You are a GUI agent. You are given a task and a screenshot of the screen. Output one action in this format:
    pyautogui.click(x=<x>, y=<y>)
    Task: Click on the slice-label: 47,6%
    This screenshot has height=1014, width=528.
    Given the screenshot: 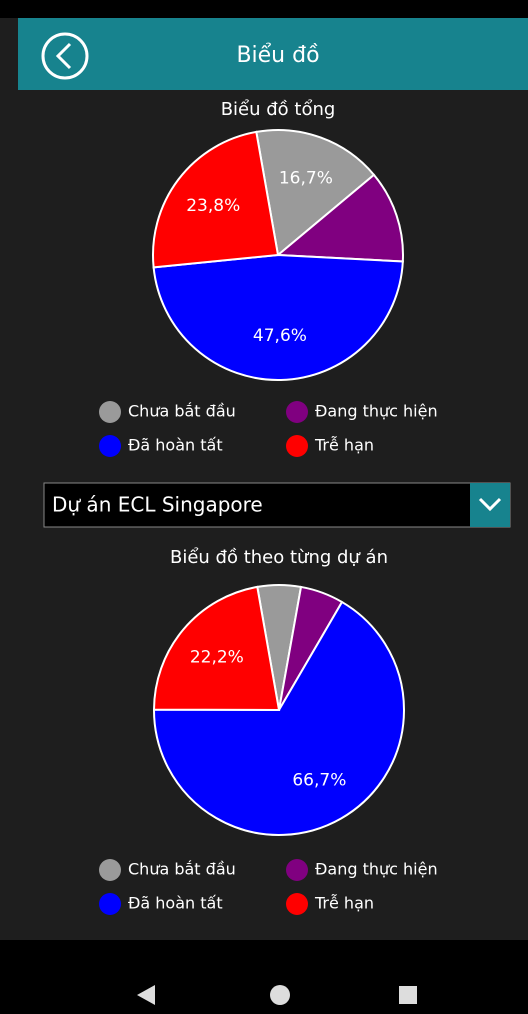 What is the action you would take?
    pyautogui.click(x=280, y=336)
    